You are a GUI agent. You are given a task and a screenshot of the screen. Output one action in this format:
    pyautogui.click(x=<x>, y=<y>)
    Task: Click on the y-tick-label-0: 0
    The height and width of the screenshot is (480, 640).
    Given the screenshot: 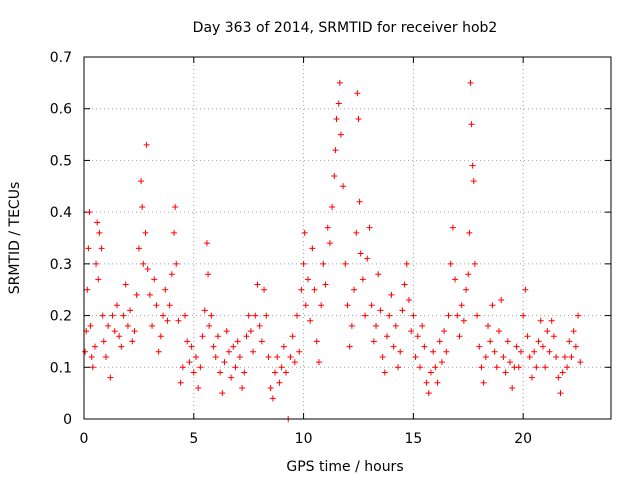 What is the action you would take?
    pyautogui.click(x=67, y=420)
    